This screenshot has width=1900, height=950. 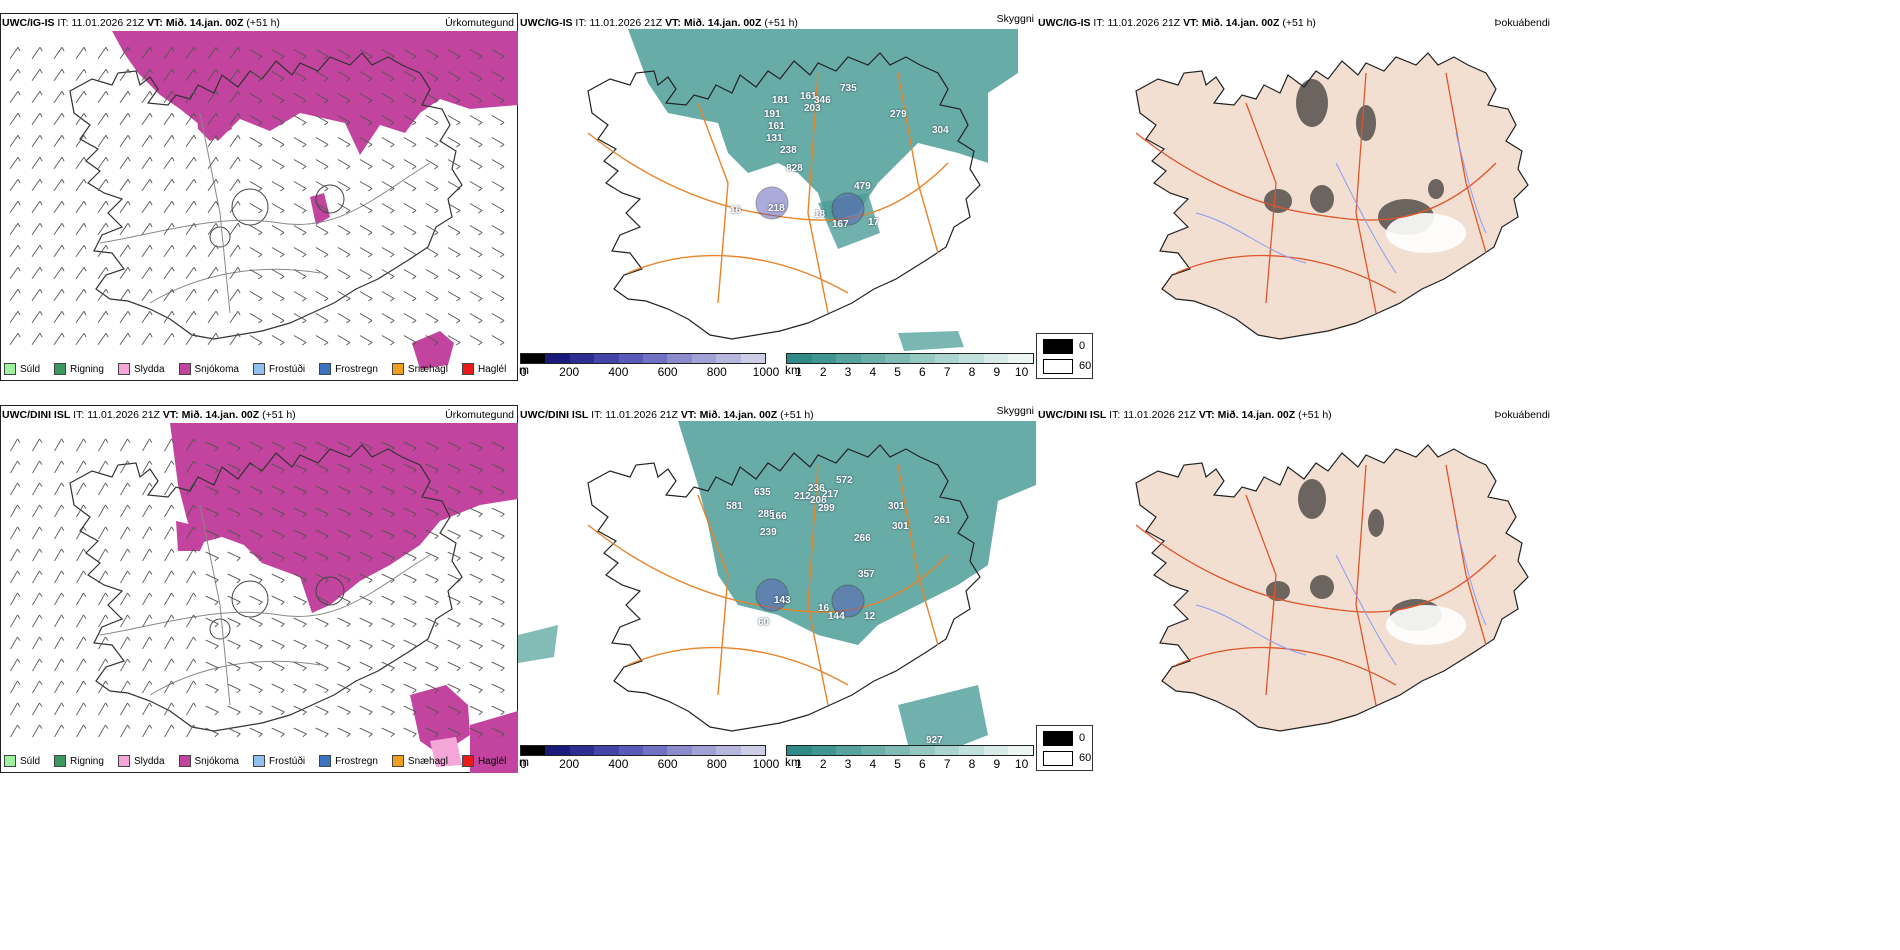 What do you see at coordinates (483, 369) in the screenshot?
I see `precip-legend-item-7: Haglél` at bounding box center [483, 369].